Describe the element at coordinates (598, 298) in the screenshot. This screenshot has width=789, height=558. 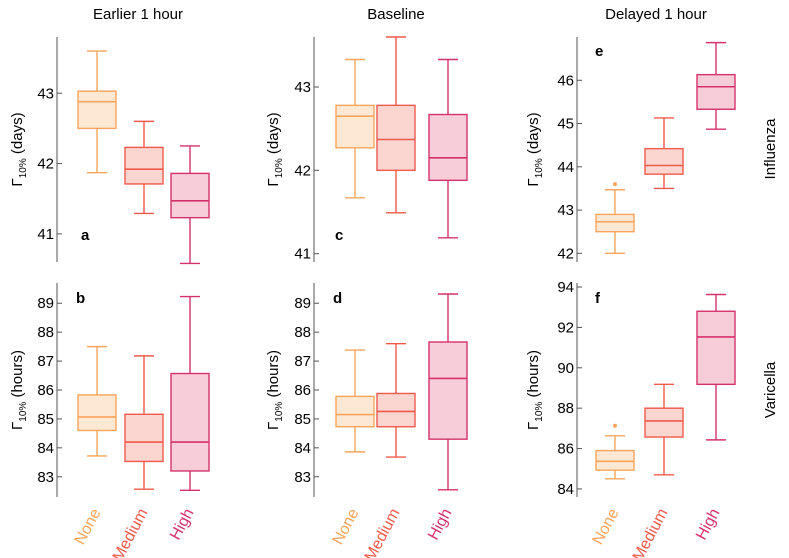
I see `panel-letter-f: f` at that location.